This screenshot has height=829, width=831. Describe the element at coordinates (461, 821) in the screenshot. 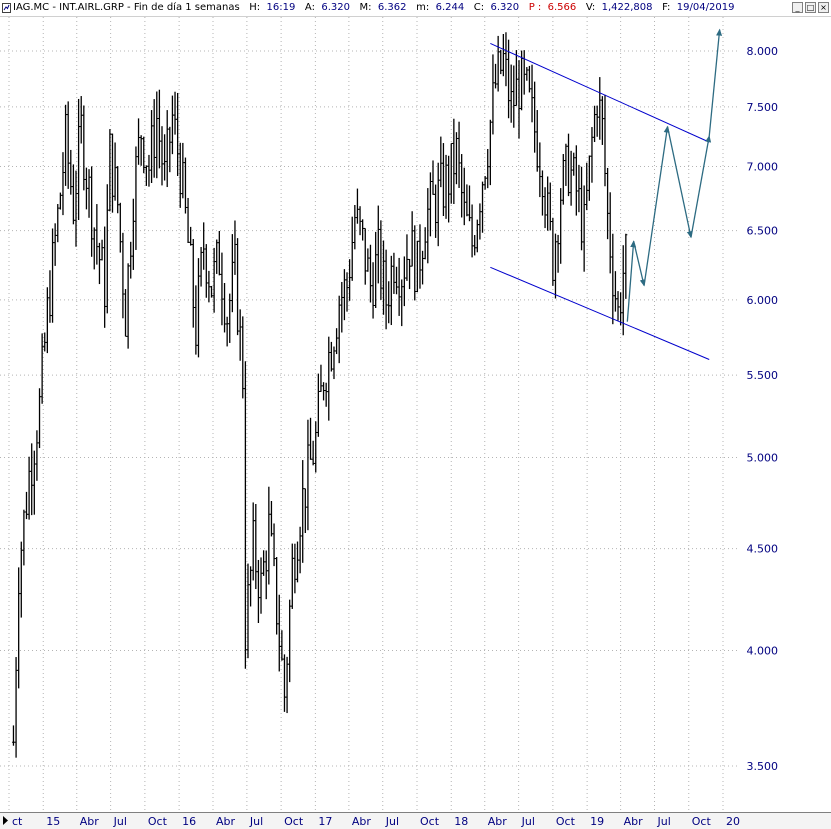

I see `x-tick-label: 18` at that location.